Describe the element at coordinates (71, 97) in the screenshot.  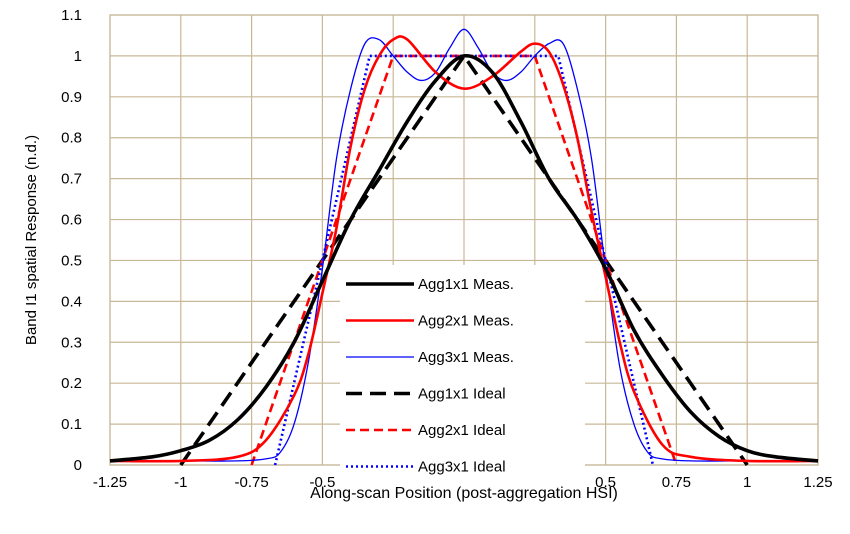
I see `y-tick-label: 0.9` at that location.